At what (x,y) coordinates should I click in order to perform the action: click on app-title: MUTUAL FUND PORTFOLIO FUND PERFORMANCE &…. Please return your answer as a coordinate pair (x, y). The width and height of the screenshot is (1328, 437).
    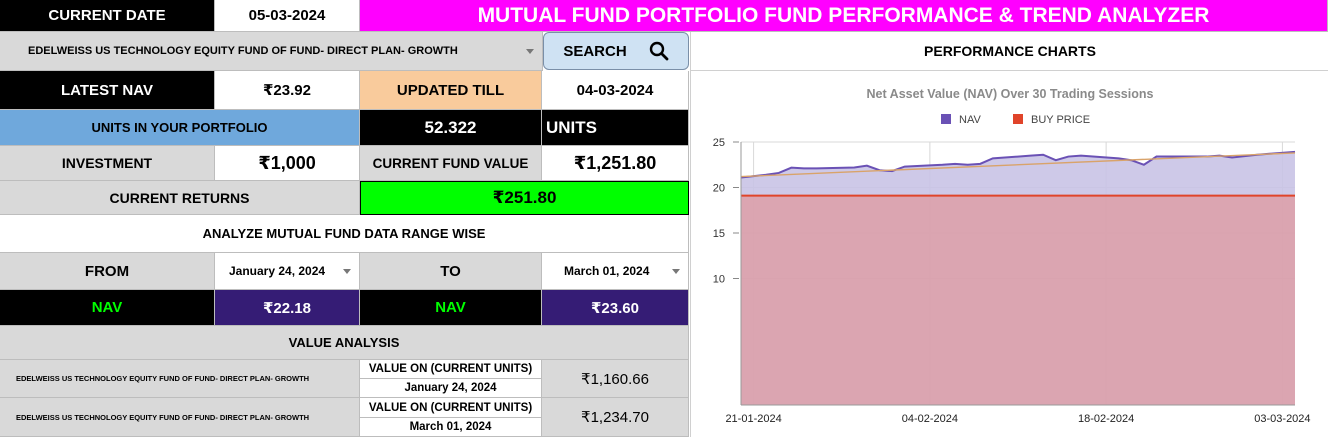
    Looking at the image, I should click on (844, 16).